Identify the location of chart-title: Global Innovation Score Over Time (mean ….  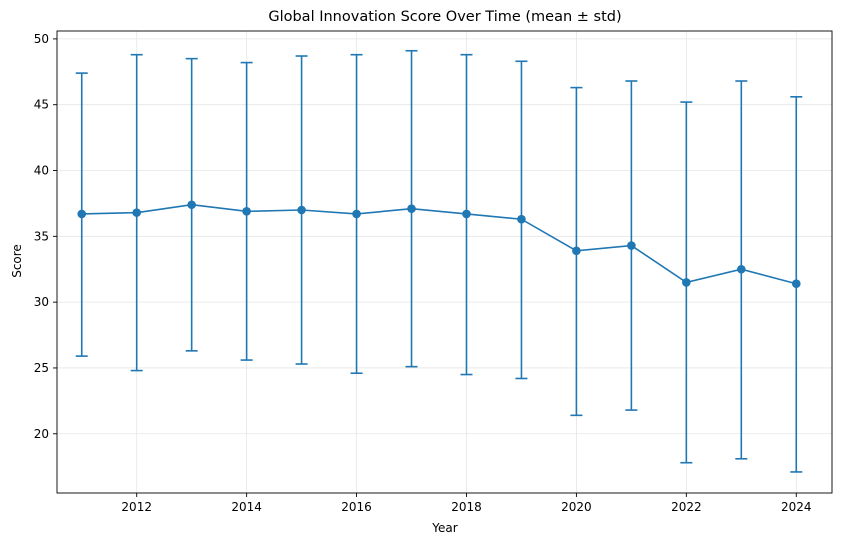
(444, 17).